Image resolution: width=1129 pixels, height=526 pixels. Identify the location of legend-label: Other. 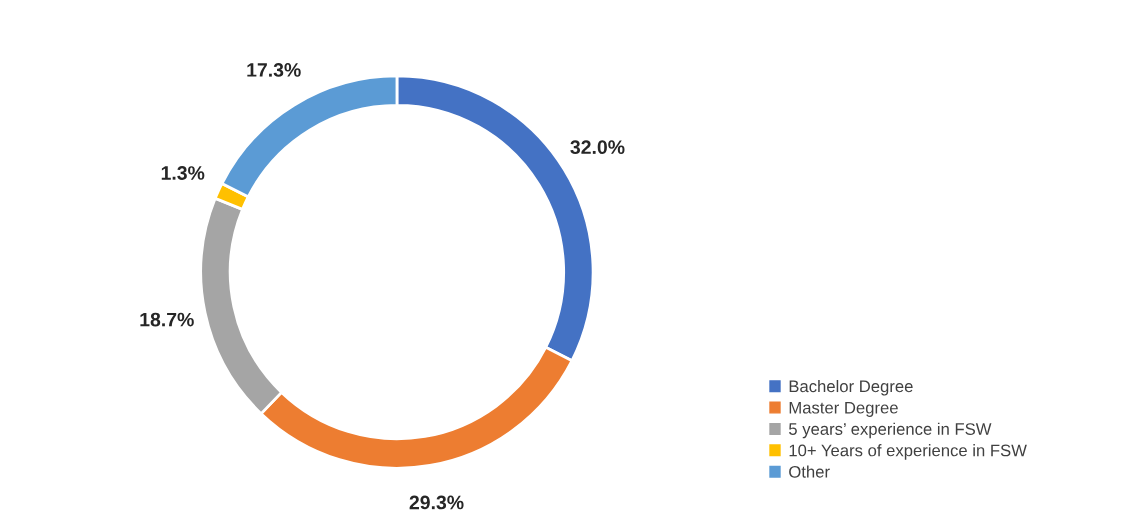
(809, 471).